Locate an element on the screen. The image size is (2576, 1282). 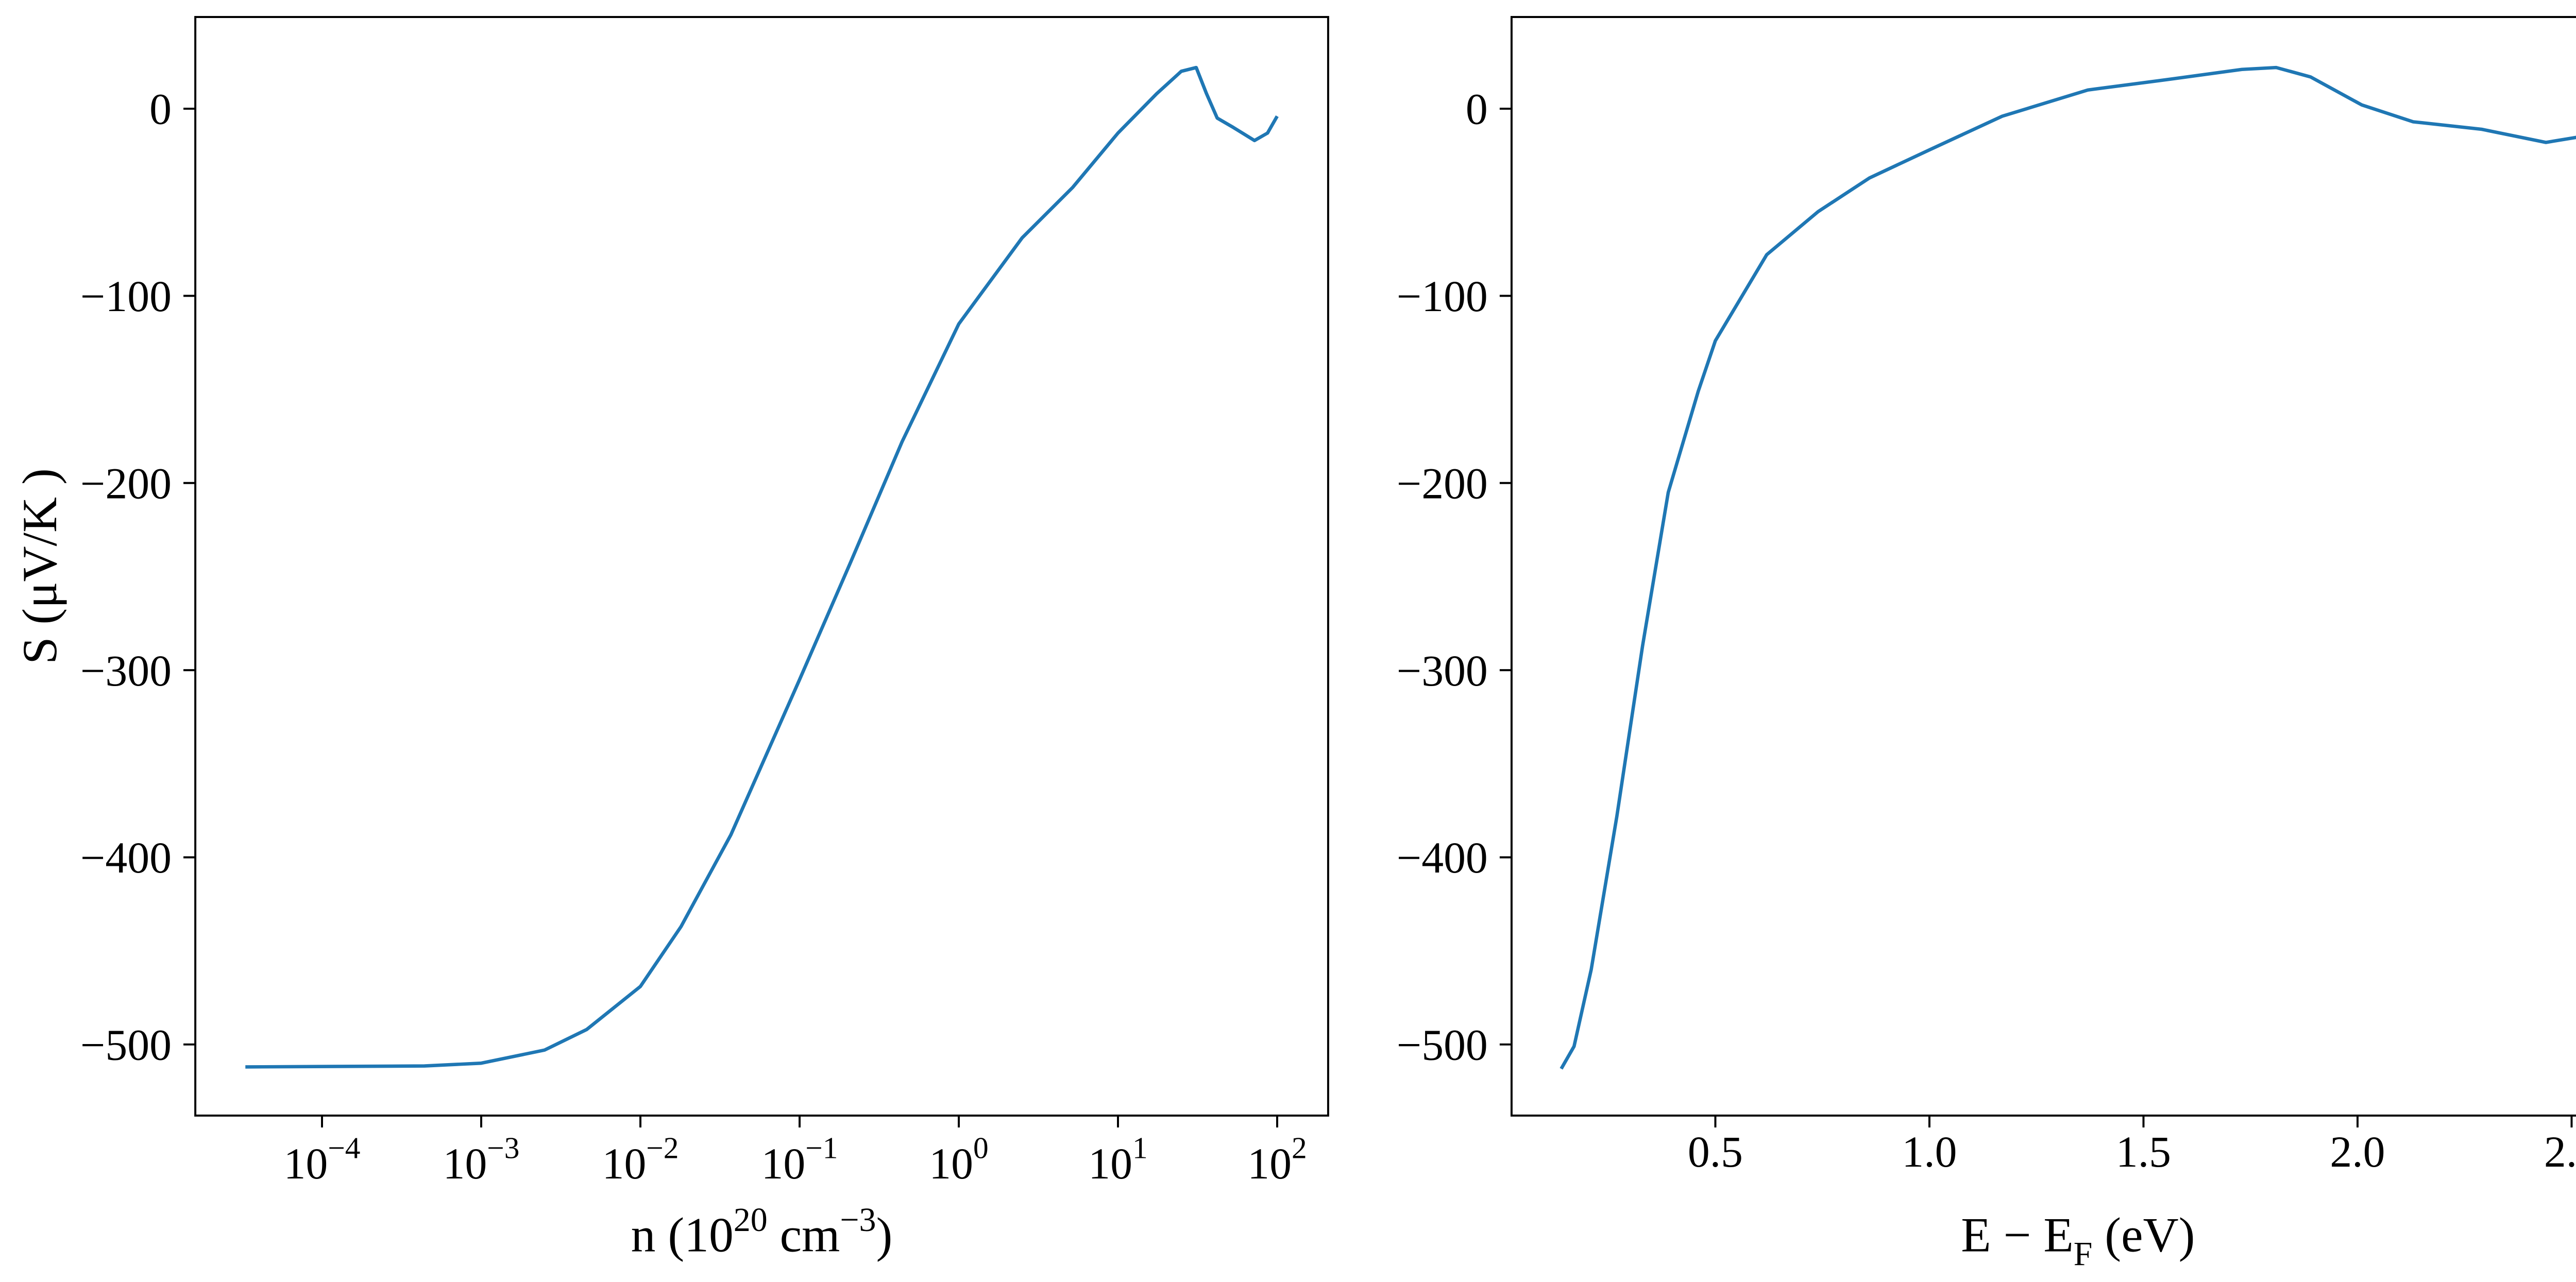
x-tick-label: 1.0 is located at coordinates (1929, 1151).